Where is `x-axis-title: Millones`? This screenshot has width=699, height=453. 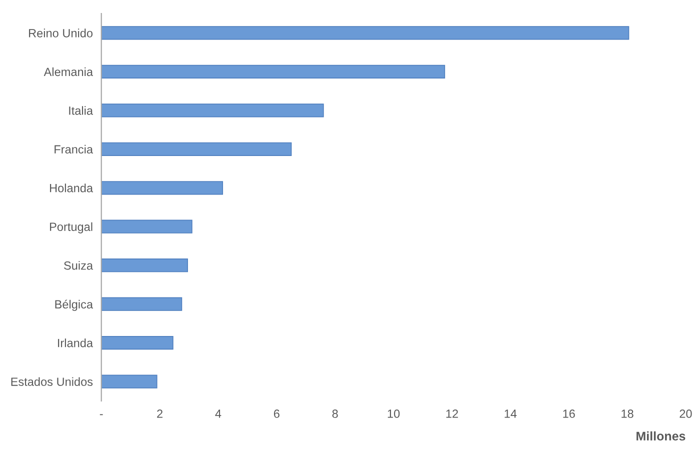 x-axis-title: Millones is located at coordinates (661, 436).